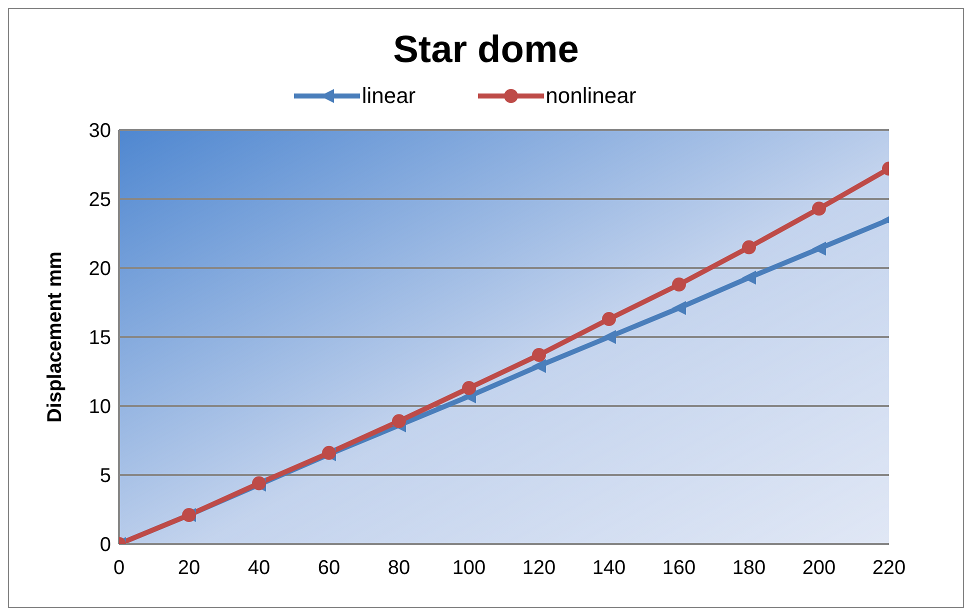 This screenshot has height=616, width=972. What do you see at coordinates (329, 568) in the screenshot?
I see `x-tick-label: 60` at bounding box center [329, 568].